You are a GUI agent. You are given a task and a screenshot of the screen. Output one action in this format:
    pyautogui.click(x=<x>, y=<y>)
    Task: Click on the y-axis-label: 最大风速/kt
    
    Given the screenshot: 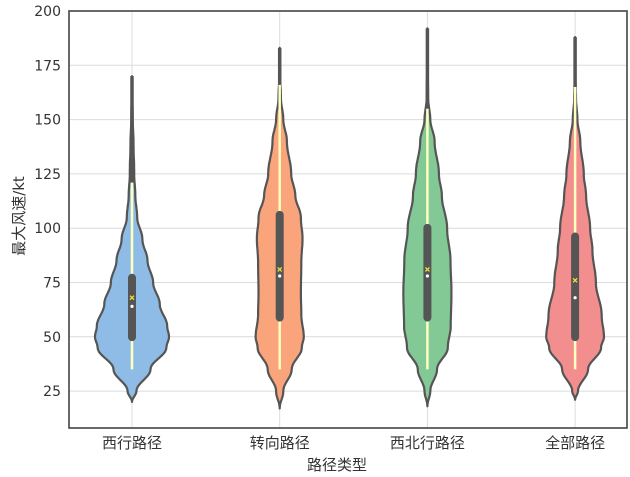 What is the action you would take?
    pyautogui.click(x=19, y=216)
    